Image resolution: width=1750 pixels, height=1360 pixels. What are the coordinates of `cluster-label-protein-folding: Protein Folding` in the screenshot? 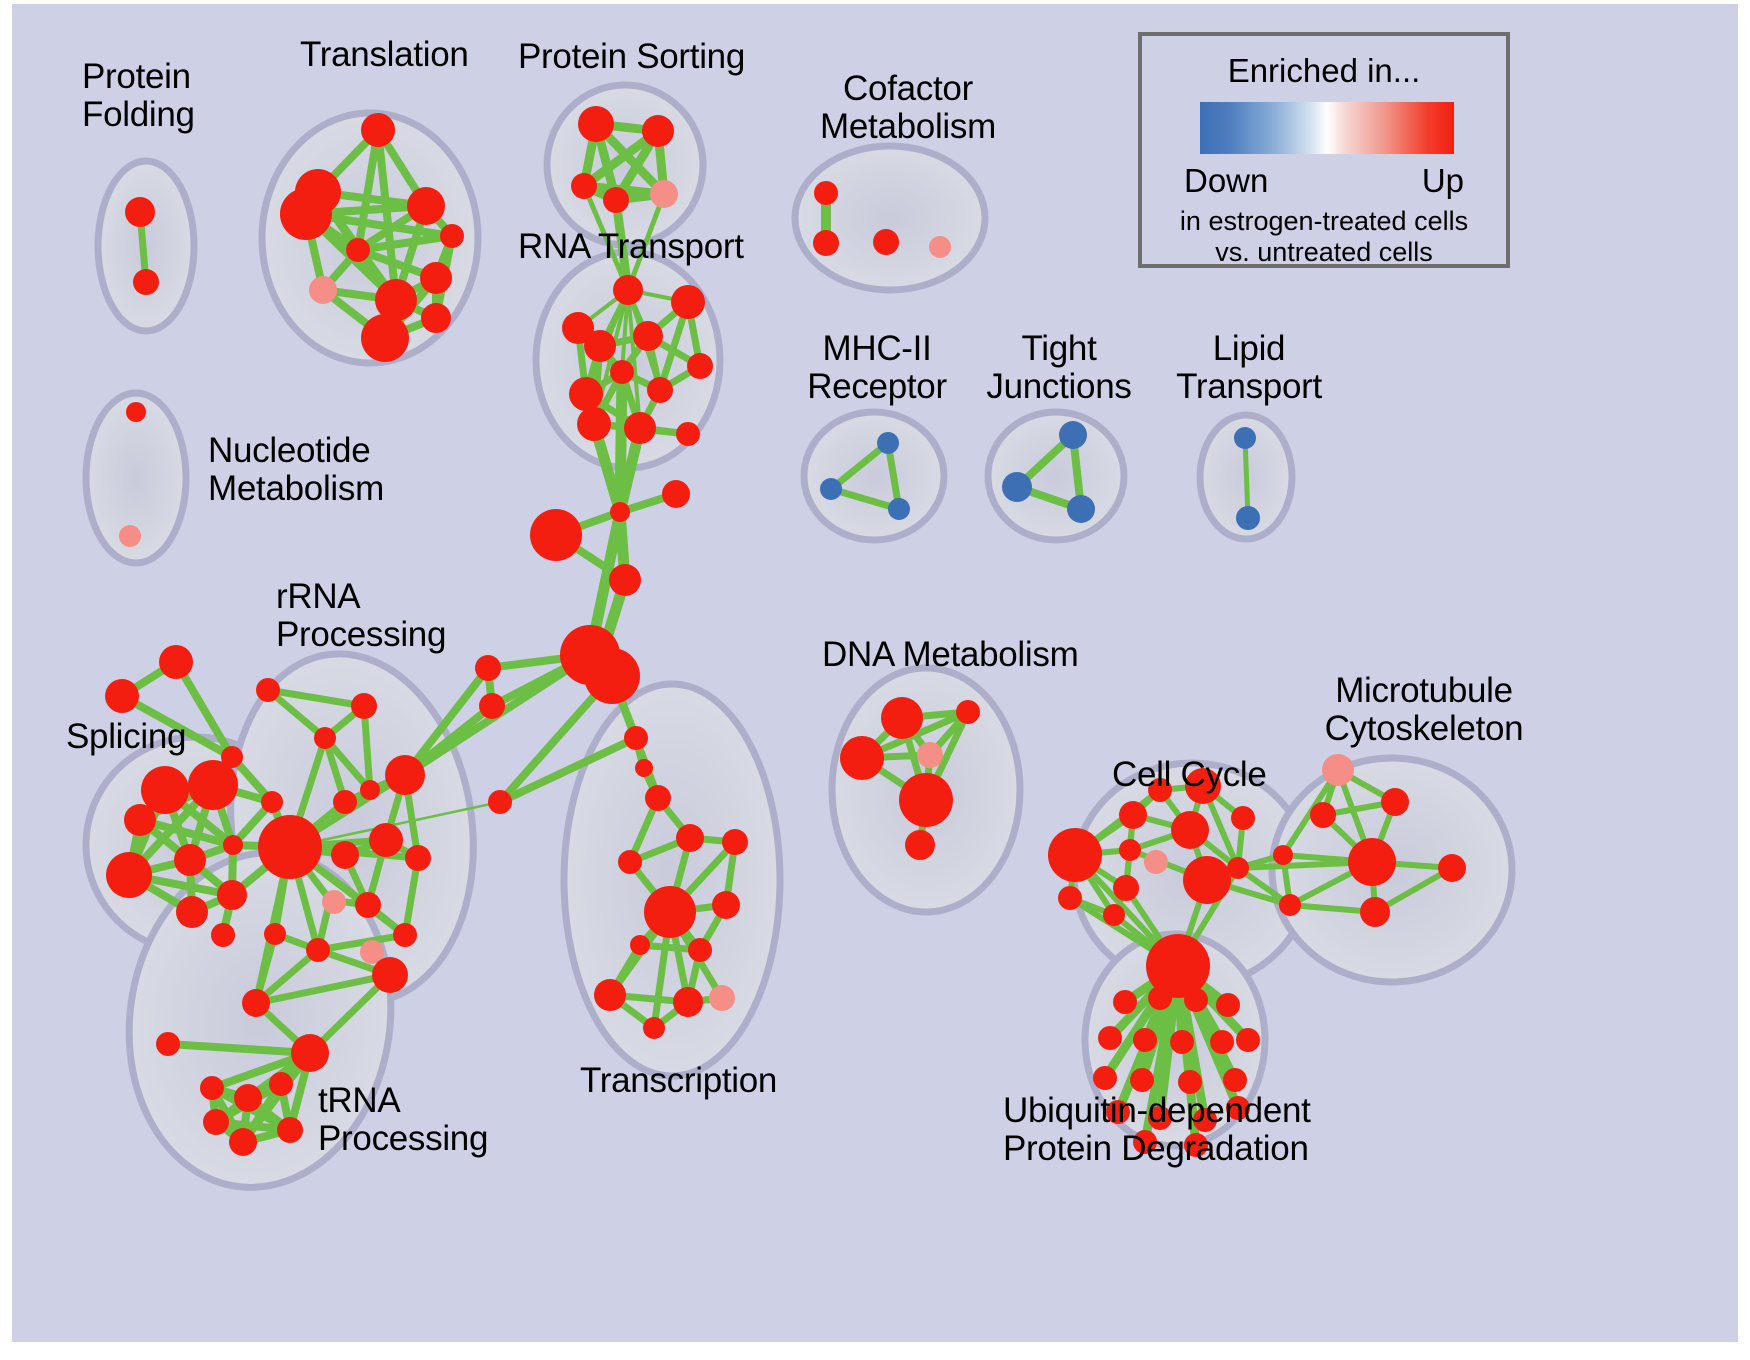 It's located at (138, 95).